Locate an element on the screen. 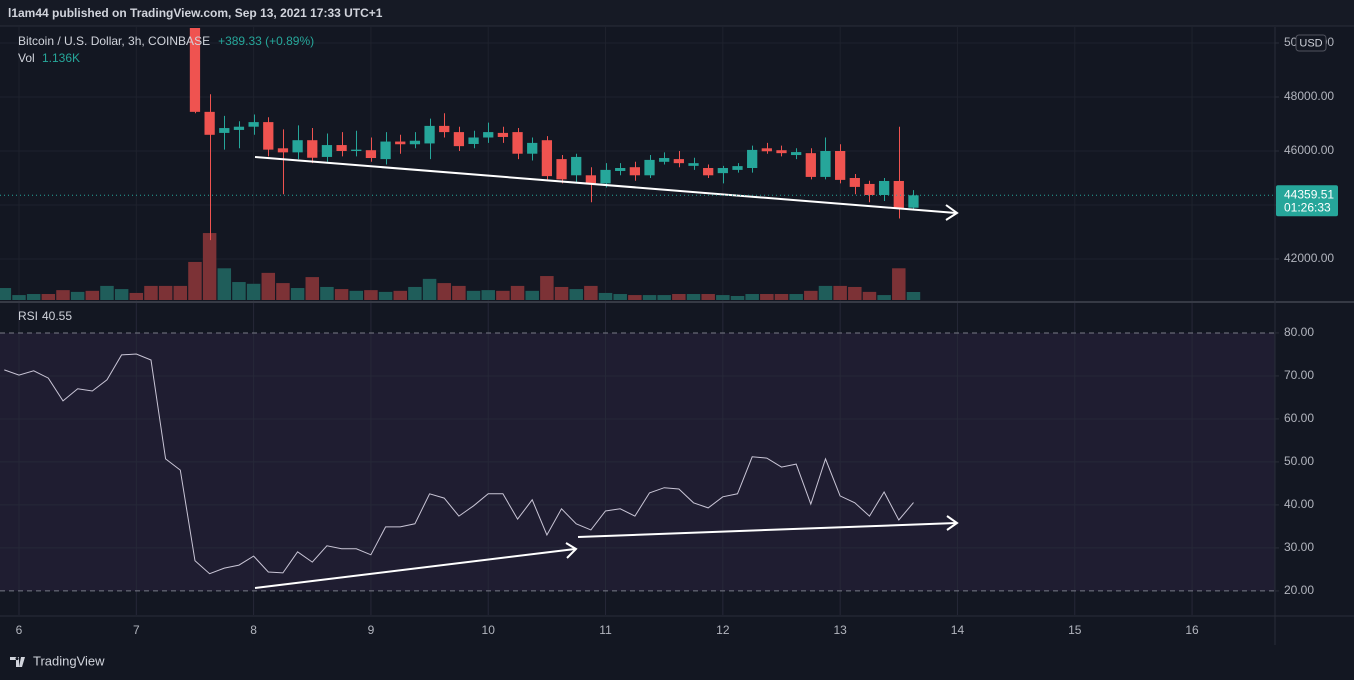 The height and width of the screenshot is (680, 1354). currency-badge is located at coordinates (1311, 43).